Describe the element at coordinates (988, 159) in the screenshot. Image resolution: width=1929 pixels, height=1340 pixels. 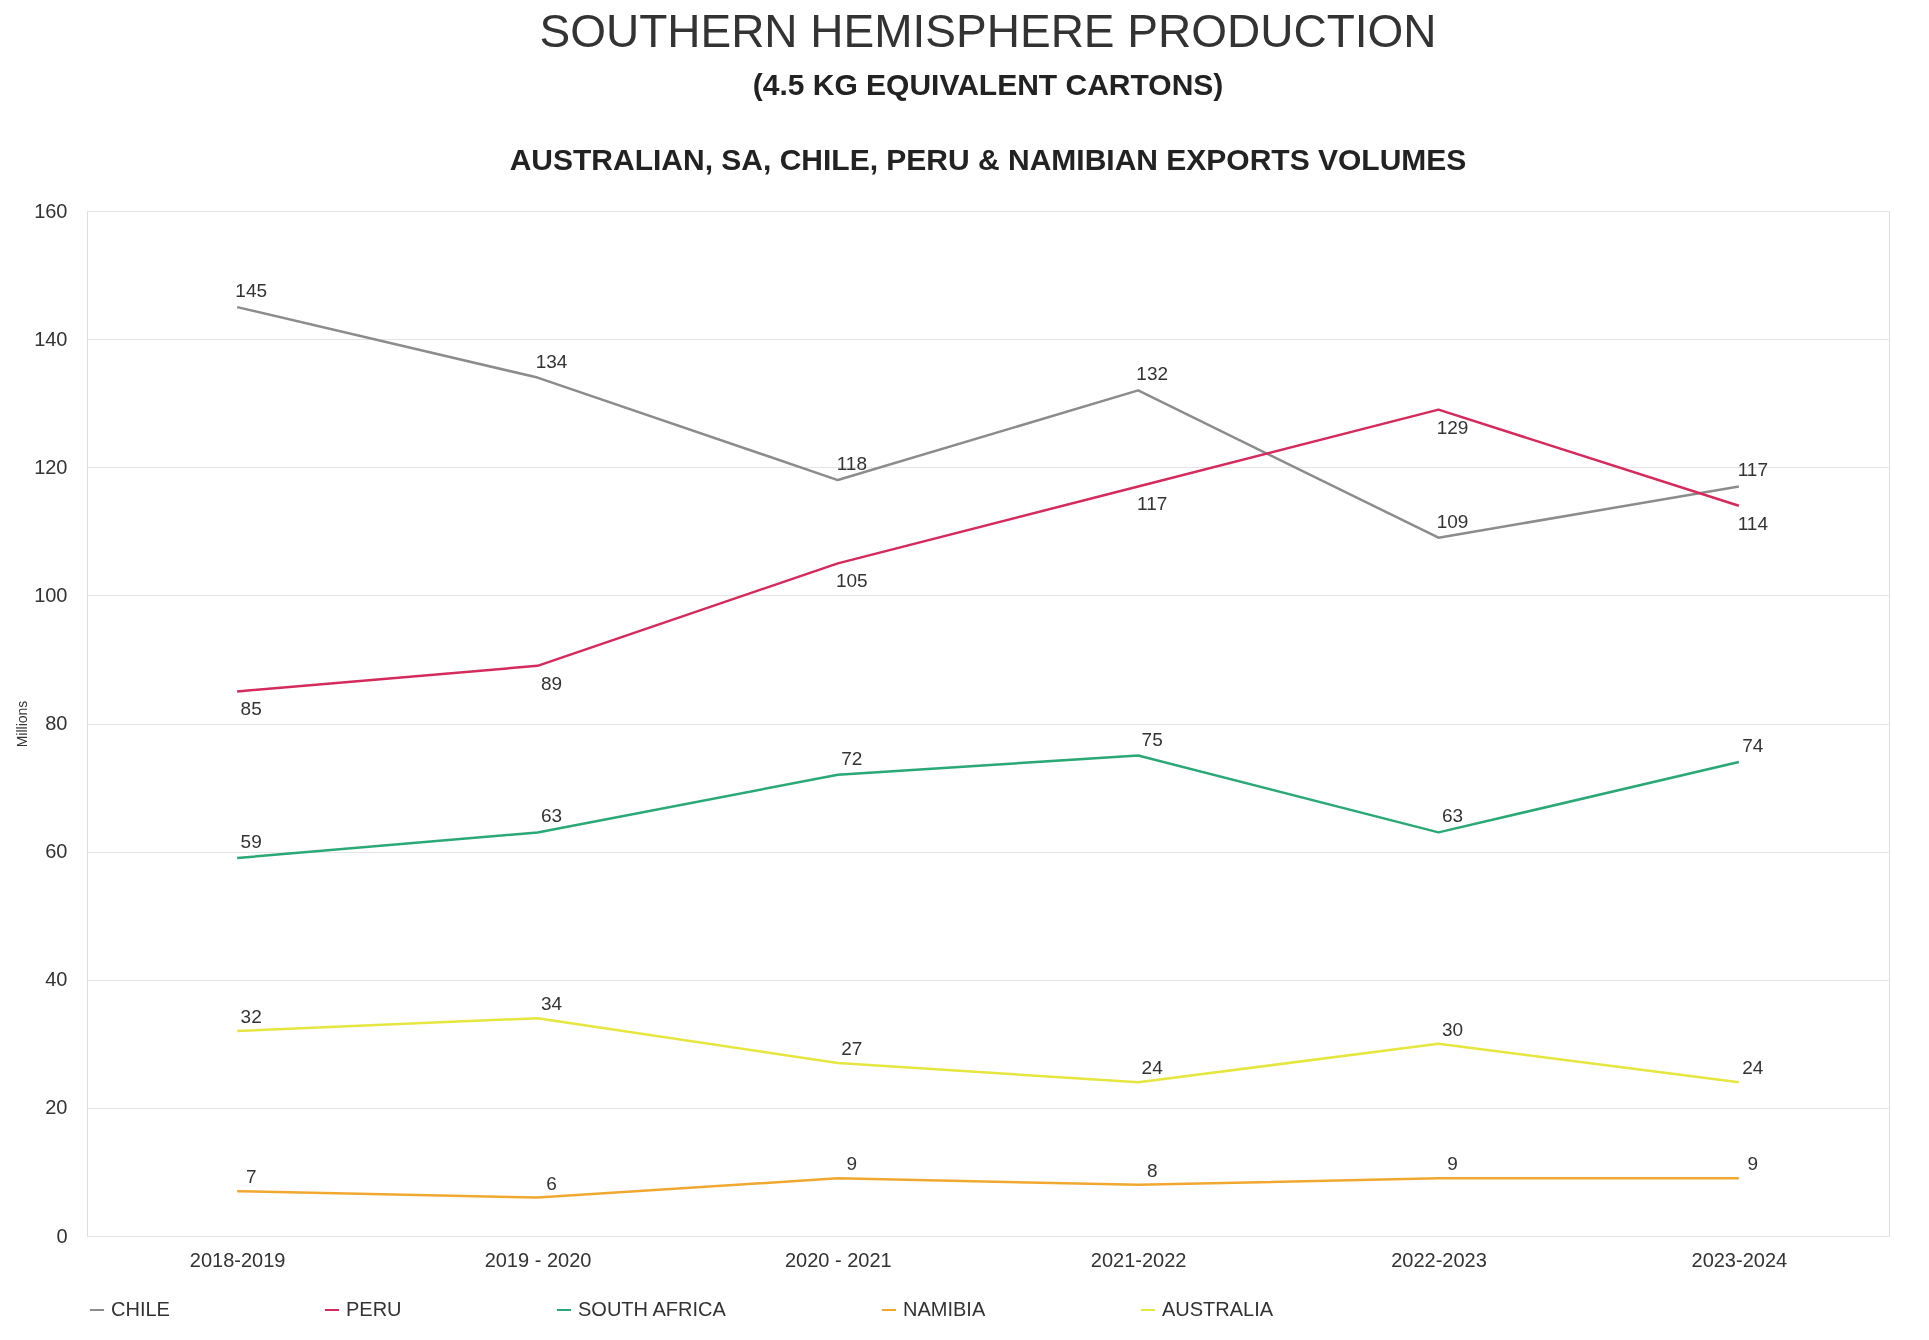
I see `text: AUSTRALIAN, SA, CHILE, PERU & NAMIBIAN EXPORTS VOLUMES` at that location.